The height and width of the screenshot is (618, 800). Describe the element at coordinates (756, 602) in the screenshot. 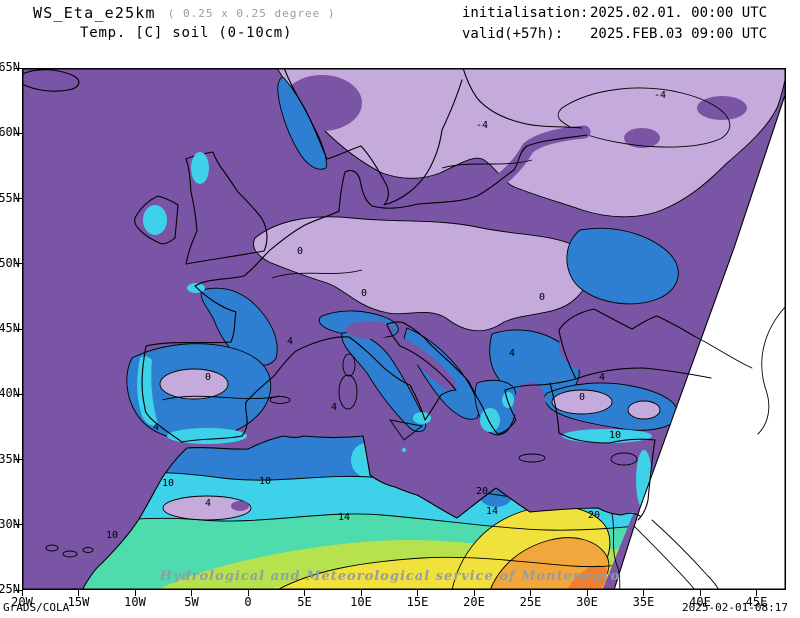

I see `lon-label: 45E` at that location.